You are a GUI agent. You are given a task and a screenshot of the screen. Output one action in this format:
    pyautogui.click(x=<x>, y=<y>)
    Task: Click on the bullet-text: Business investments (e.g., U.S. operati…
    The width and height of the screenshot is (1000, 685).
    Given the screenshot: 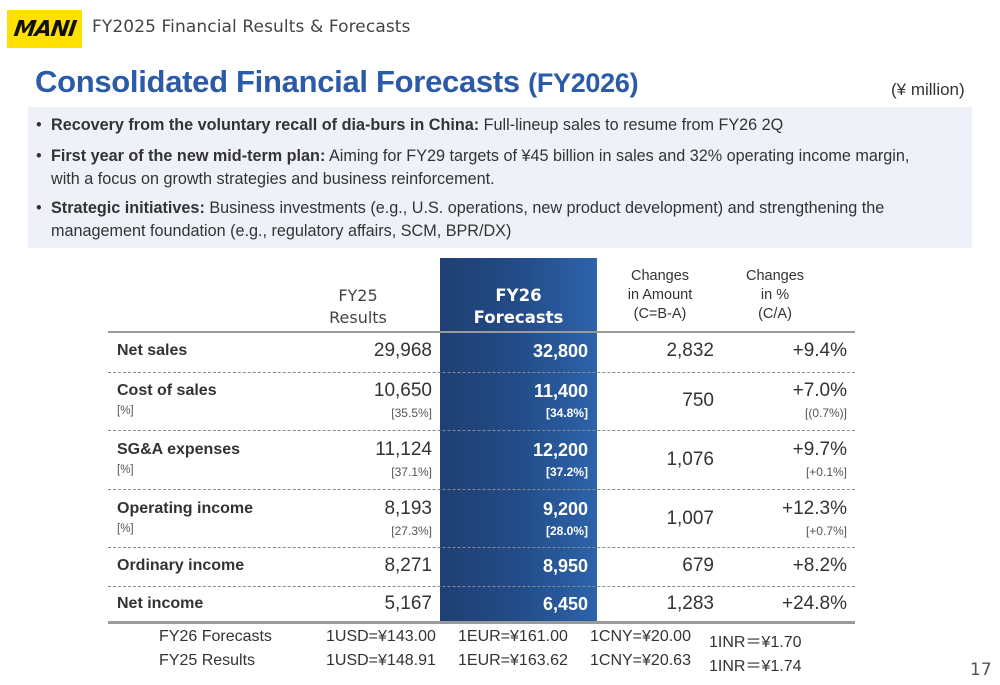 What is the action you would take?
    pyautogui.click(x=468, y=219)
    